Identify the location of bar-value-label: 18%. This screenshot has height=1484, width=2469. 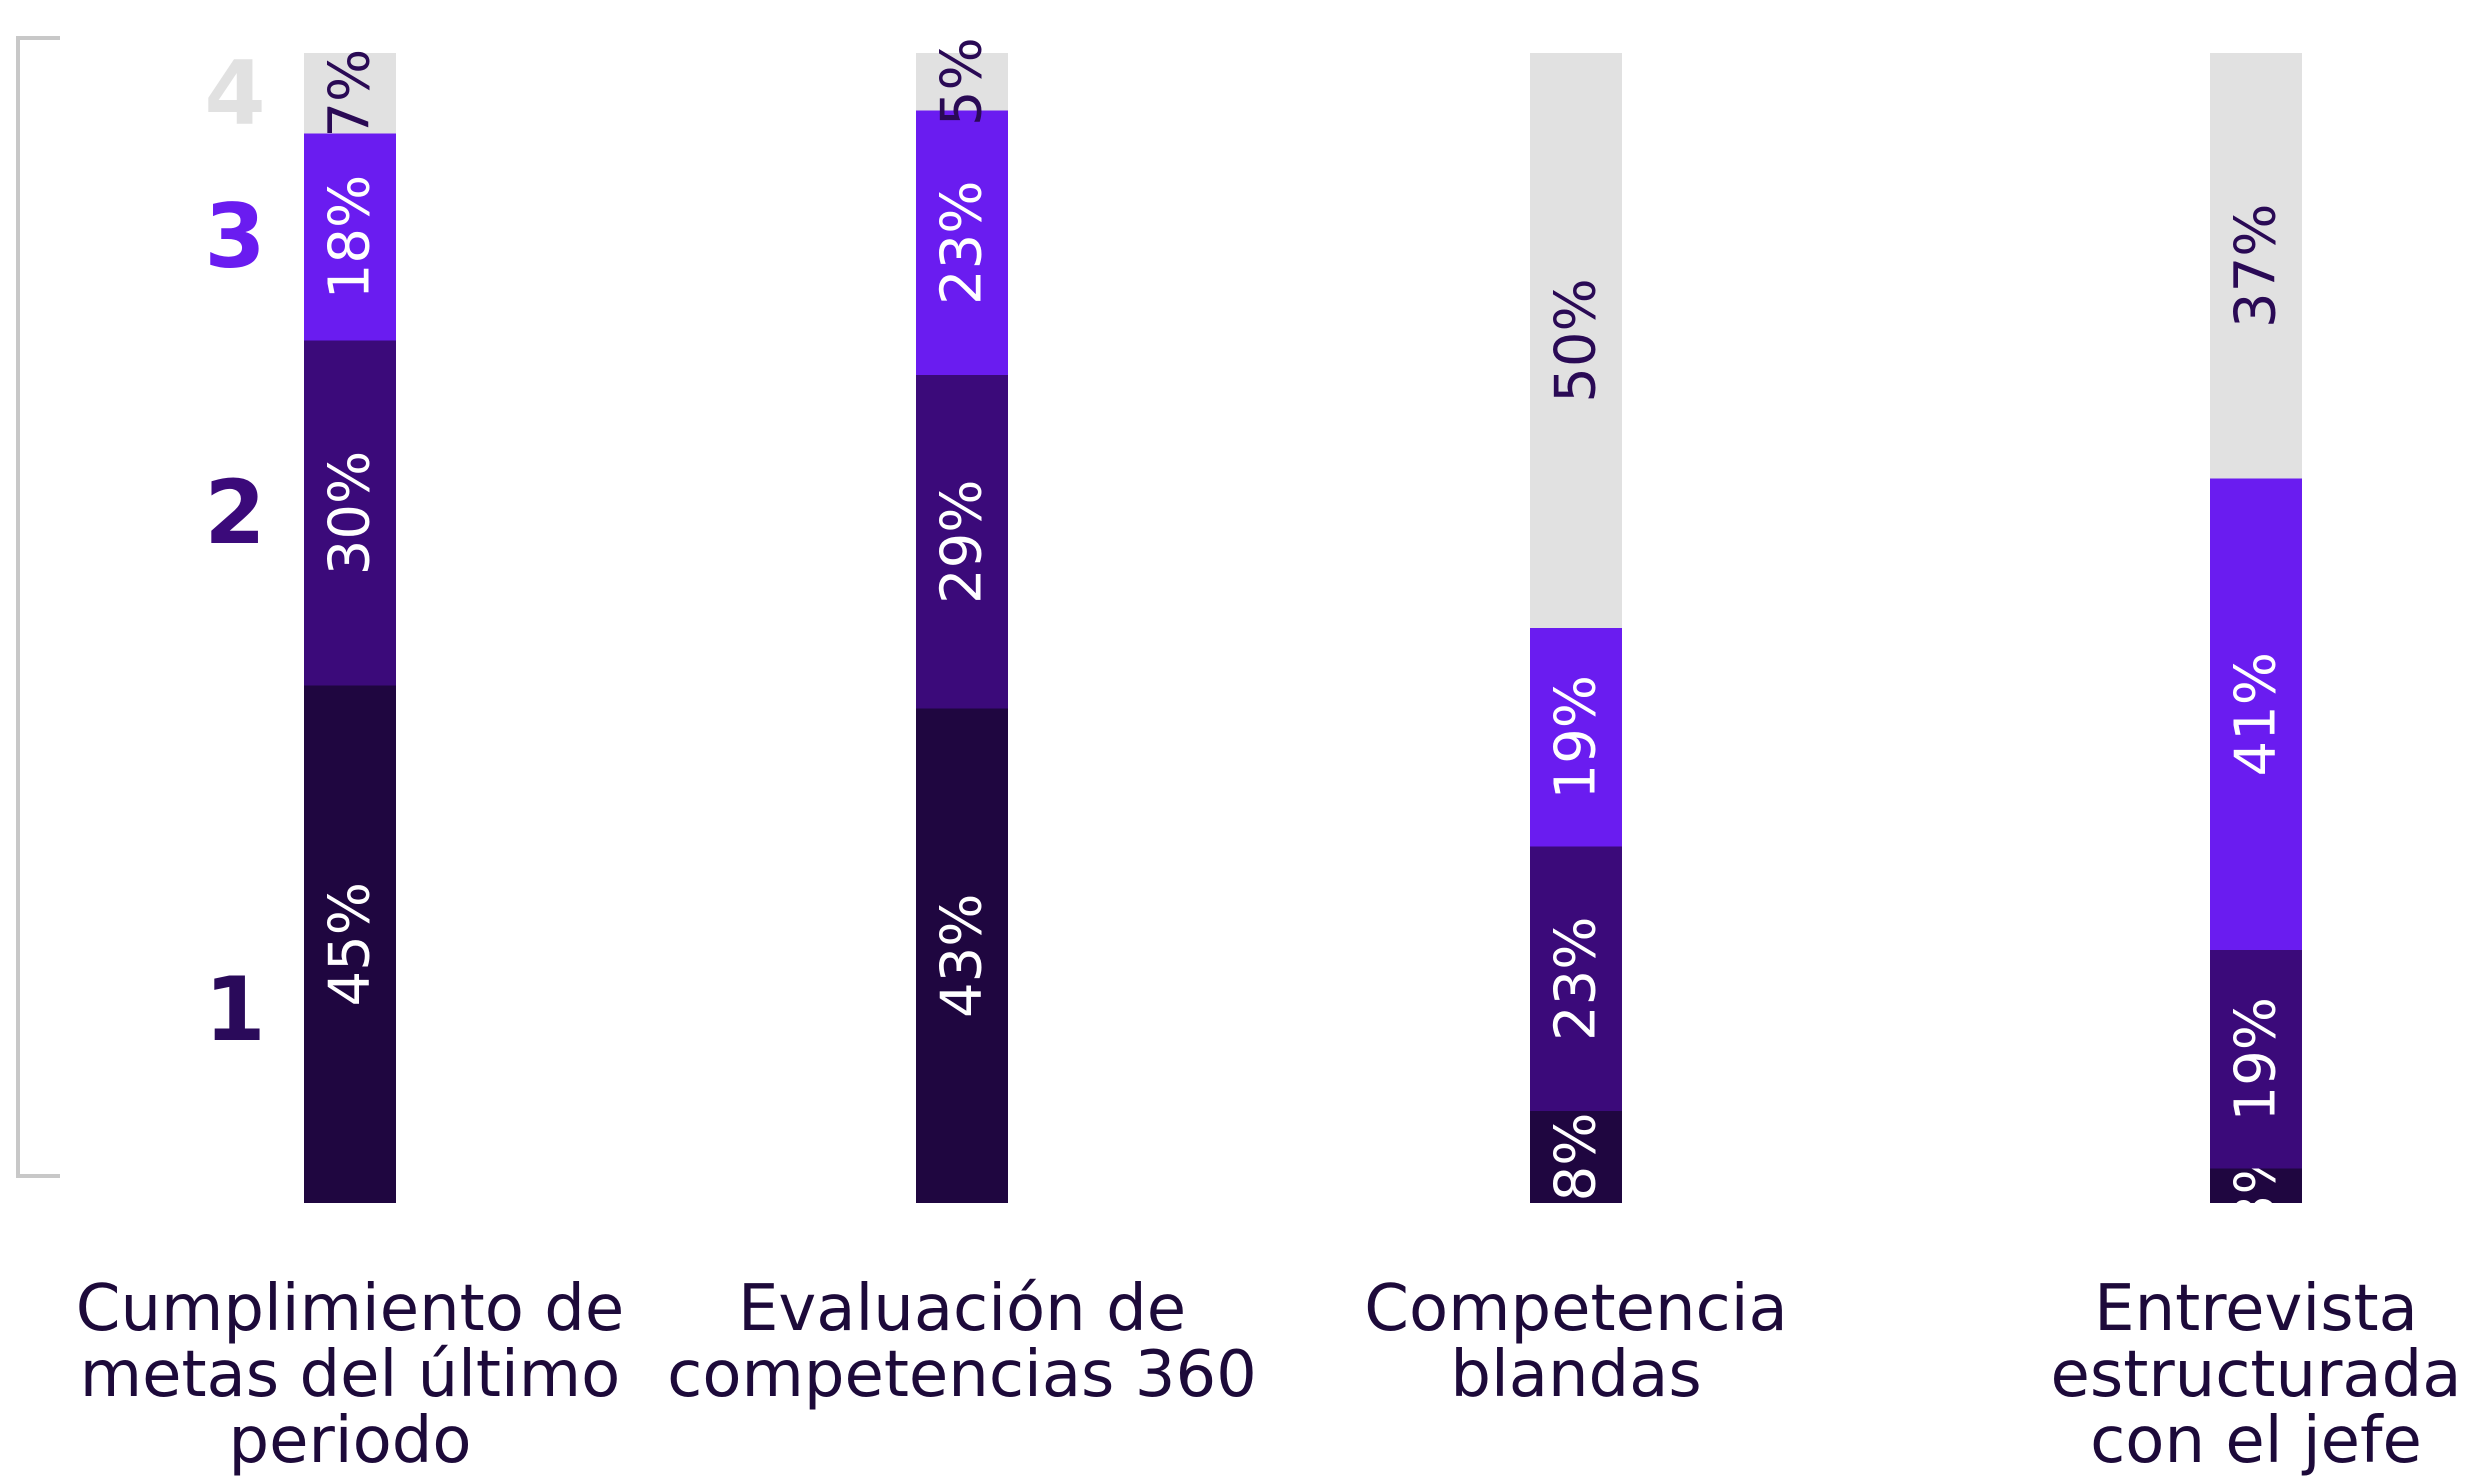
(350, 237).